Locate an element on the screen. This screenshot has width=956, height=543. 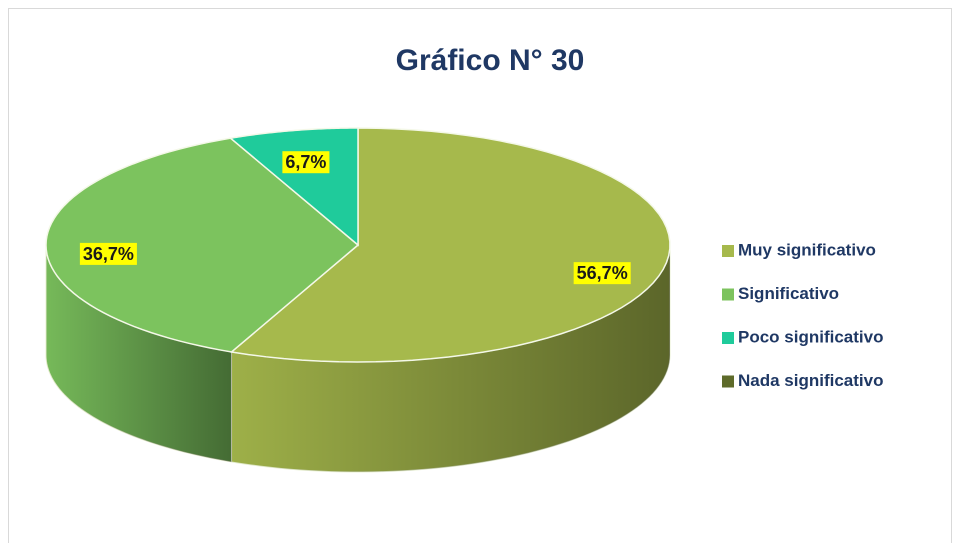
data-label: 6,7% is located at coordinates (305, 162).